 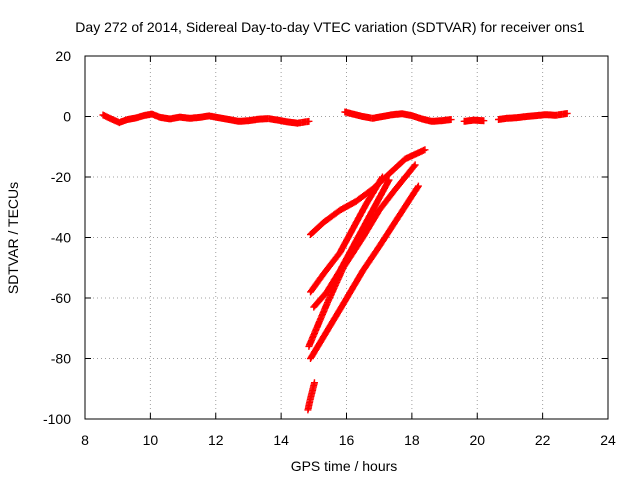 I want to click on y-tick-label: 20, so click(x=63, y=56).